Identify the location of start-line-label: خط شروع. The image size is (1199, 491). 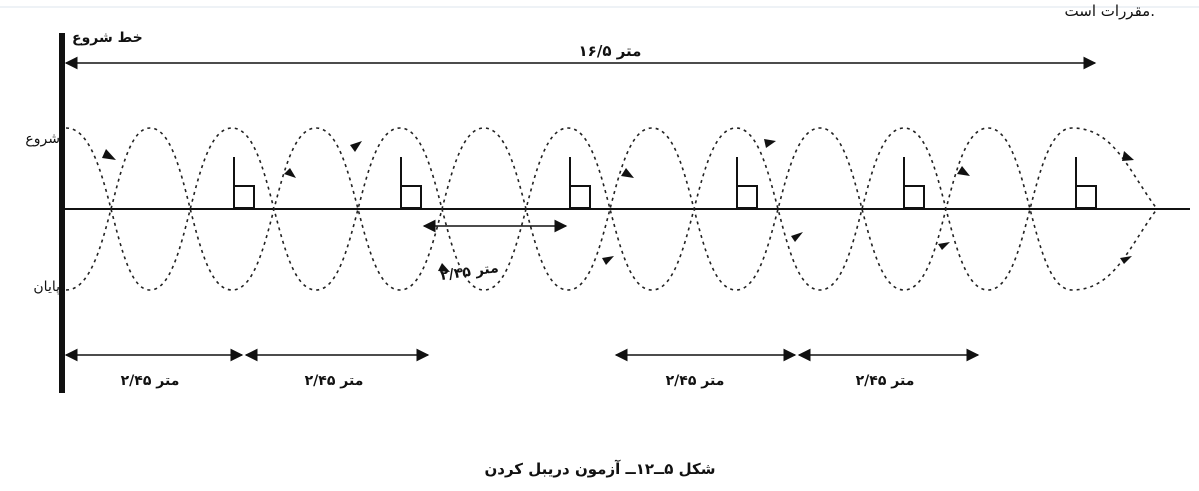
(107, 38).